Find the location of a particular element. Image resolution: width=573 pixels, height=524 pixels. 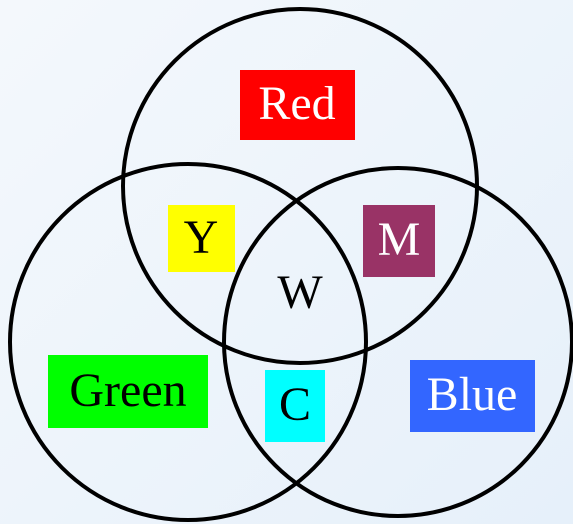

magenta-box is located at coordinates (399, 241).